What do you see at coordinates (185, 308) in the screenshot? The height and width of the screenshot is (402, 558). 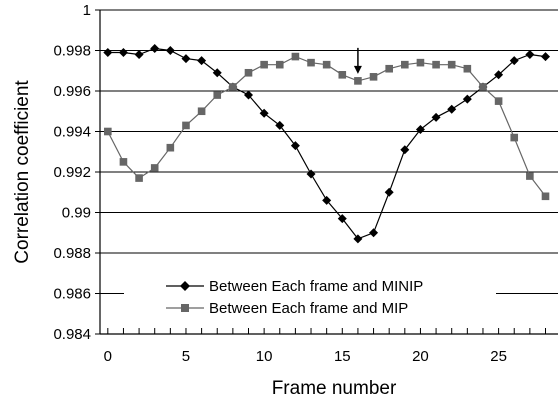 I see `legend-marker-mip` at bounding box center [185, 308].